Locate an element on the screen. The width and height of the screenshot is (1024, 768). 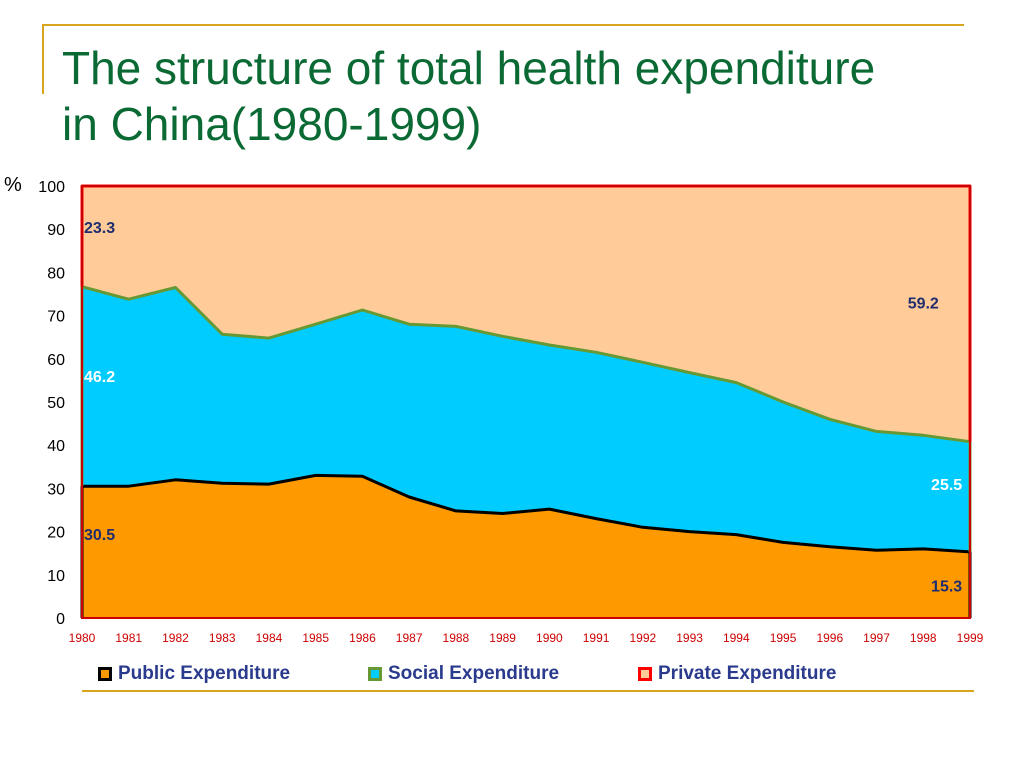
x-tick-label: 1980 is located at coordinates (82, 638).